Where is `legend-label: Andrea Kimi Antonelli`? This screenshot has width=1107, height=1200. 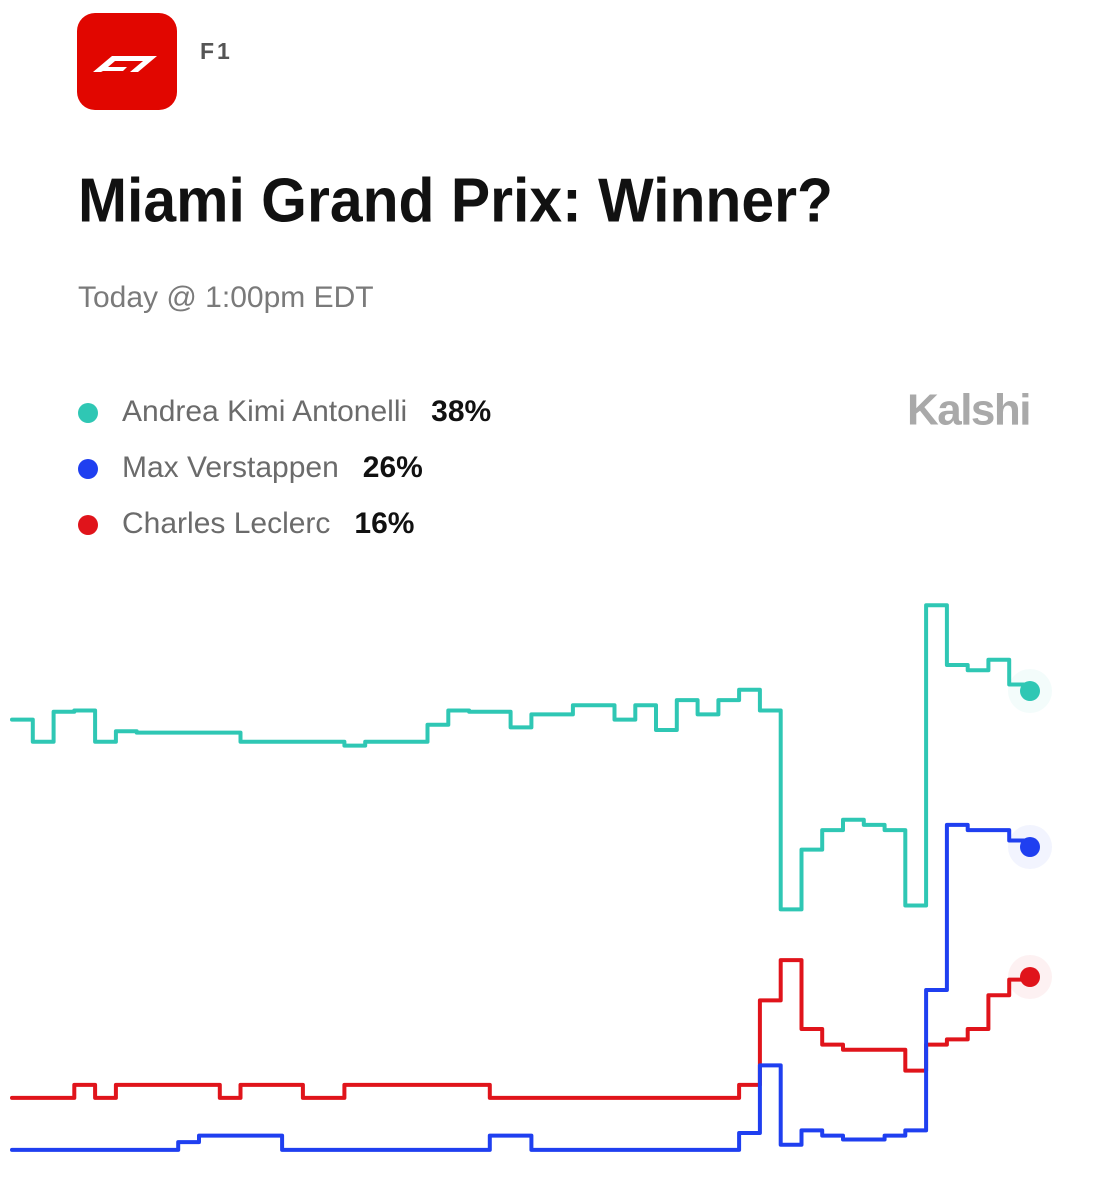 legend-label: Andrea Kimi Antonelli is located at coordinates (264, 411).